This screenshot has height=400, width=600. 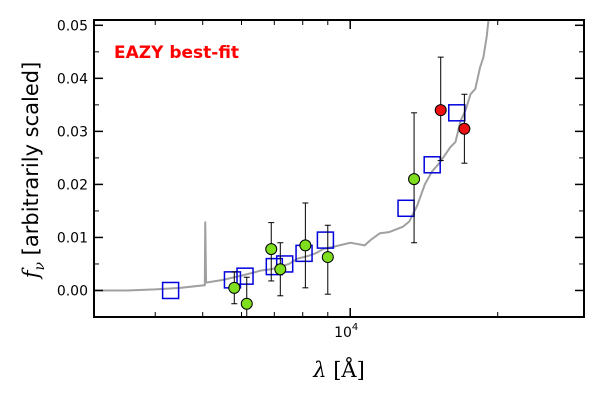 I want to click on x-tick-label: 104, so click(x=346, y=331).